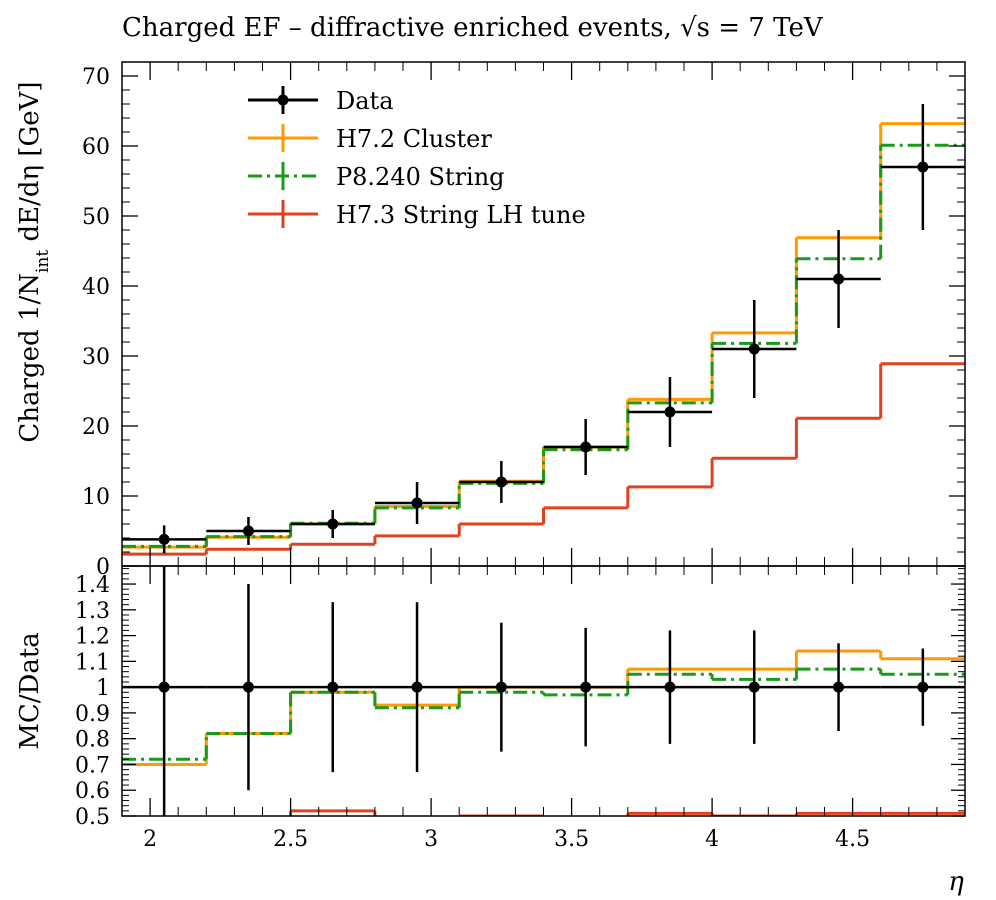  What do you see at coordinates (30, 691) in the screenshot?
I see `y-axis-label-ratio: MC/Data` at bounding box center [30, 691].